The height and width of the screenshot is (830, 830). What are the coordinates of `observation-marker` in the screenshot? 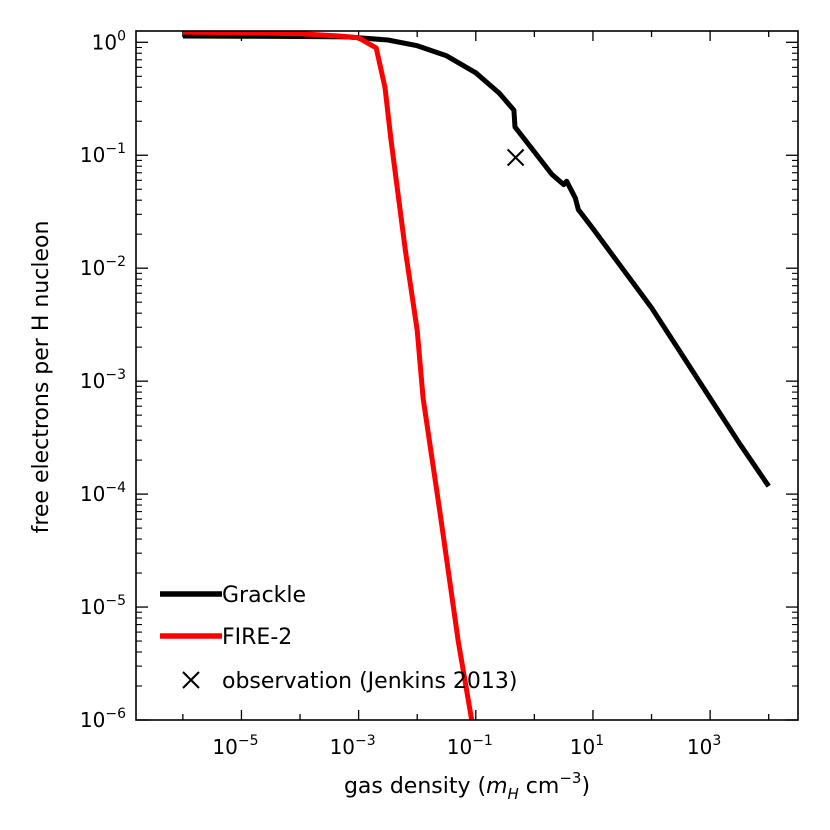 It's located at (515, 157).